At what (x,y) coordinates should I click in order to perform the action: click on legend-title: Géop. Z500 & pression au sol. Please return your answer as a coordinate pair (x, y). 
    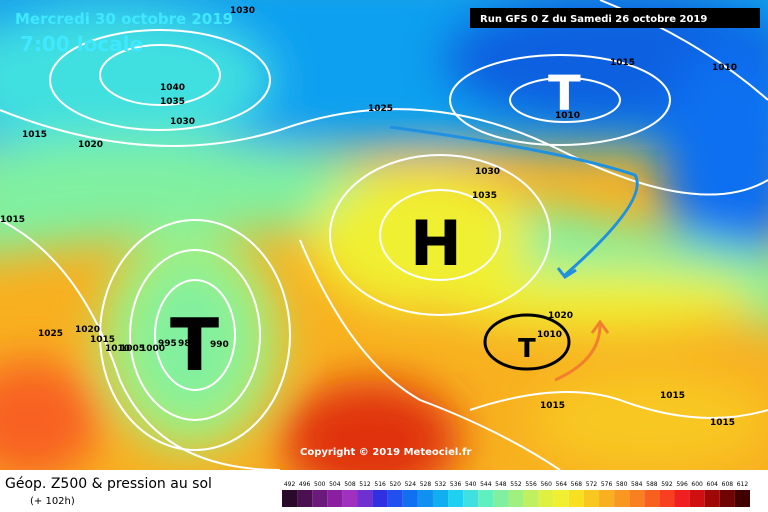
    Looking at the image, I should click on (108, 484).